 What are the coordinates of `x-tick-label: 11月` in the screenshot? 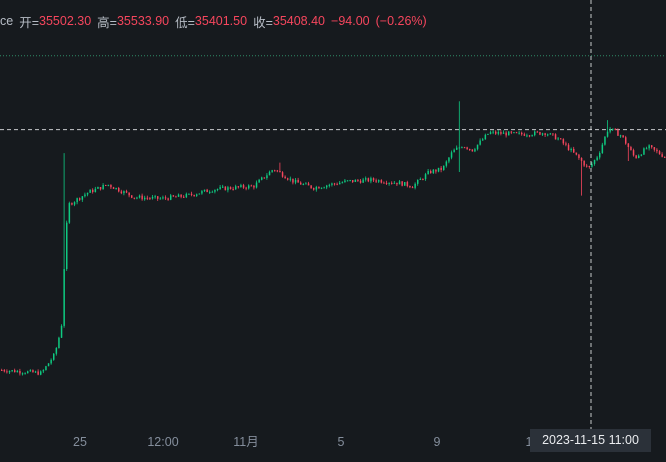 It's located at (245, 442).